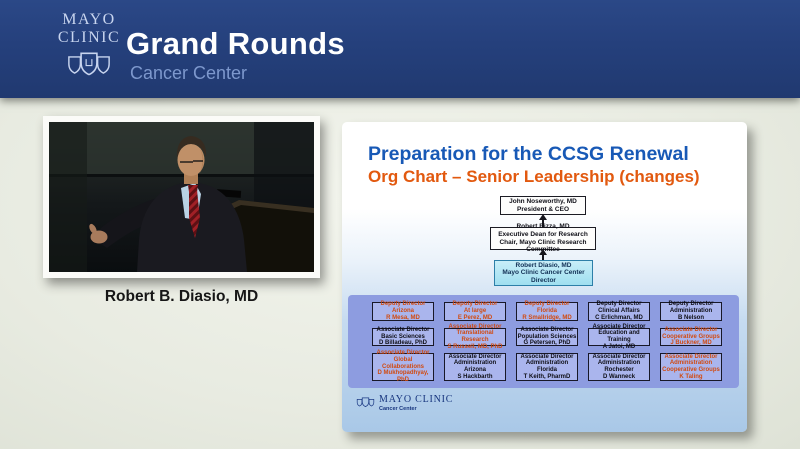 The width and height of the screenshot is (800, 449). What do you see at coordinates (619, 346) in the screenshot?
I see `org-box-line: A Jatoi, MD` at bounding box center [619, 346].